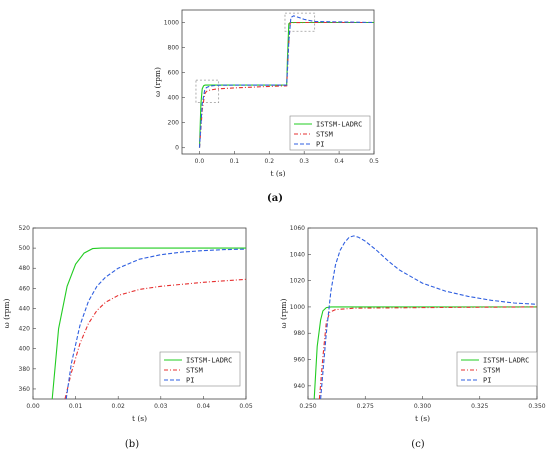 The height and width of the screenshot is (455, 550). I want to click on chart-1-legend-label-stsm: STSM, so click(324, 135).